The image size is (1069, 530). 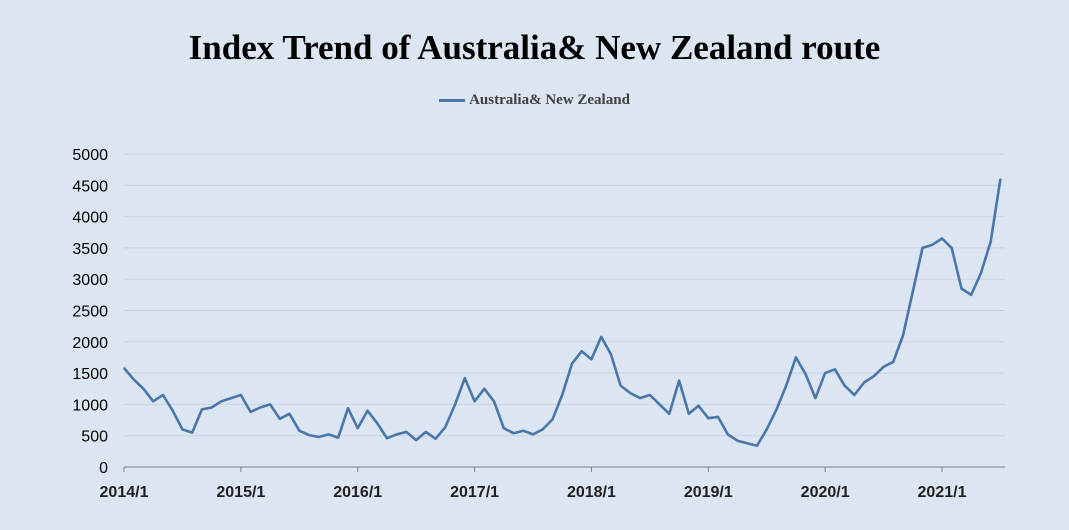 What do you see at coordinates (90, 343) in the screenshot?
I see `y-tick-label: 2000` at bounding box center [90, 343].